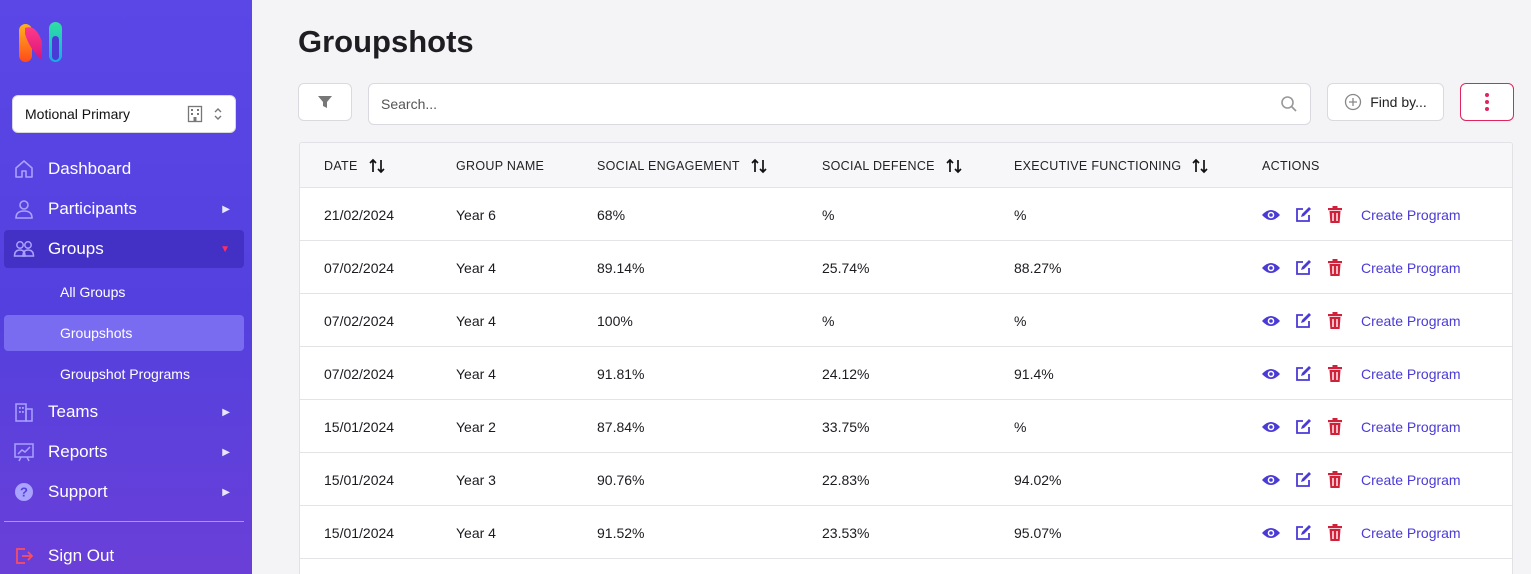  Describe the element at coordinates (1038, 479) in the screenshot. I see `cell-executive-functioning: 94.02%` at that location.